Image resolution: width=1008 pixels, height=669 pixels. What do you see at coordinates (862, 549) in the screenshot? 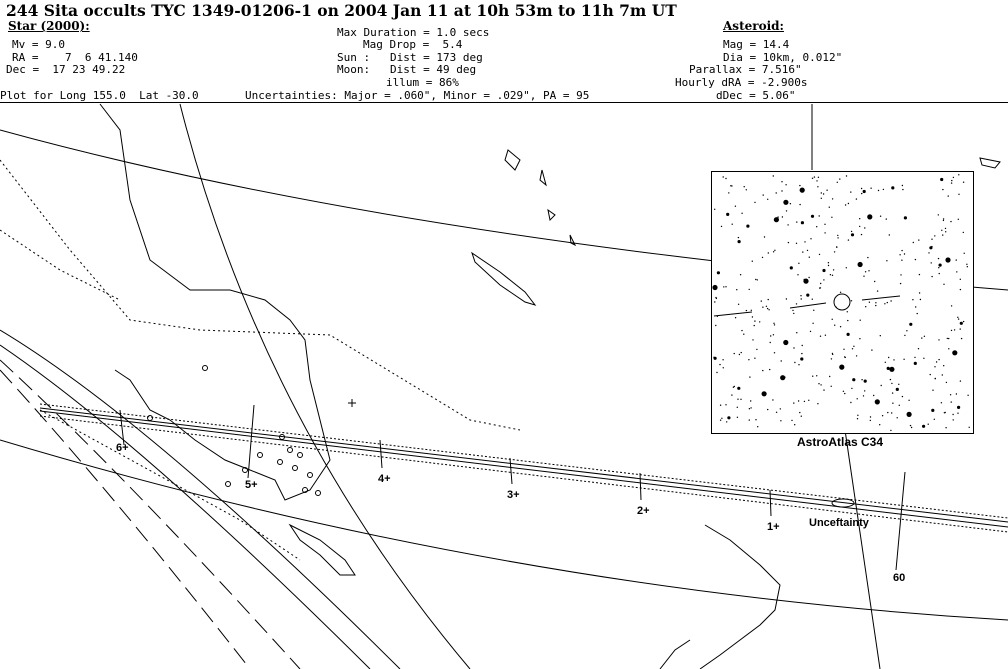
I see `longitude-line` at bounding box center [862, 549].